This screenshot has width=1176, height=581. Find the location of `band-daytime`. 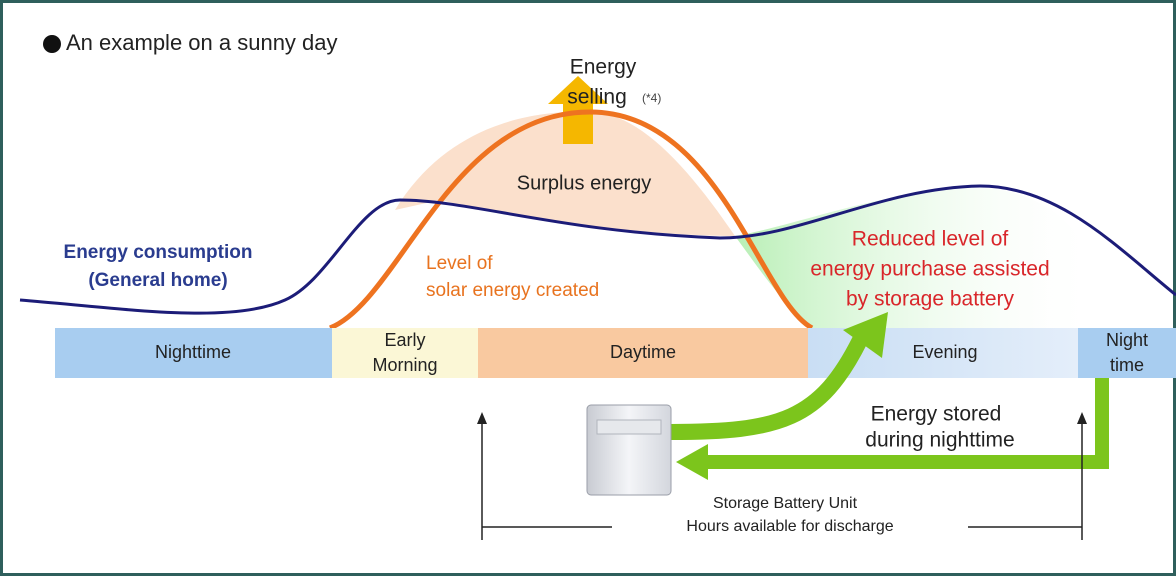

band-daytime is located at coordinates (643, 353).